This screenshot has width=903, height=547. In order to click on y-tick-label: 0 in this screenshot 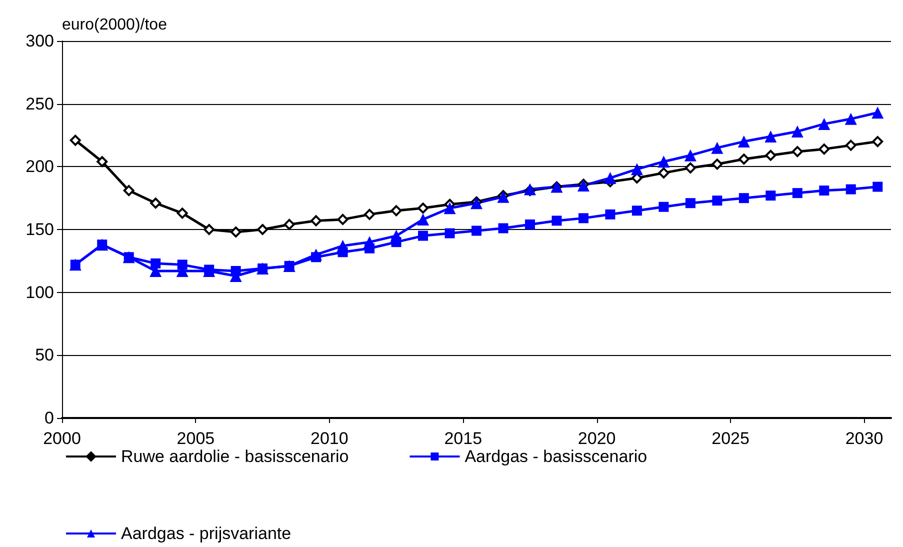, I will do `click(49, 418)`.